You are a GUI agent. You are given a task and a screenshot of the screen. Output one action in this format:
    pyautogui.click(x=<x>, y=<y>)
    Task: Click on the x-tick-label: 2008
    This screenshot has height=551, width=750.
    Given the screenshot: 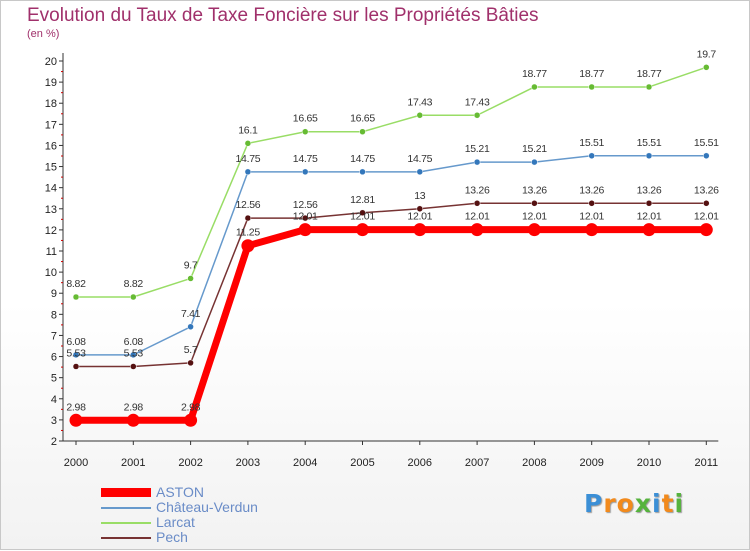 What is the action you would take?
    pyautogui.click(x=534, y=463)
    